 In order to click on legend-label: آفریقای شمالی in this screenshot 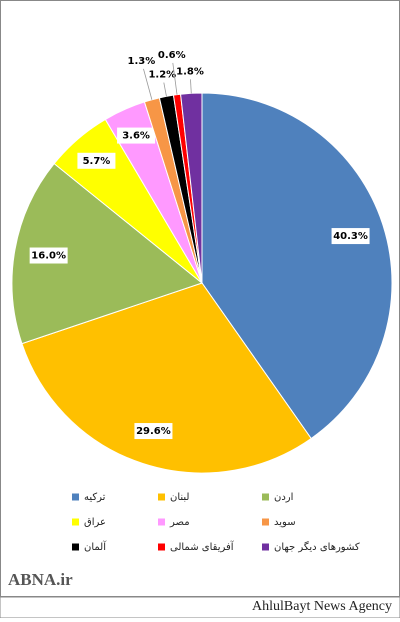, I will do `click(202, 546)`.